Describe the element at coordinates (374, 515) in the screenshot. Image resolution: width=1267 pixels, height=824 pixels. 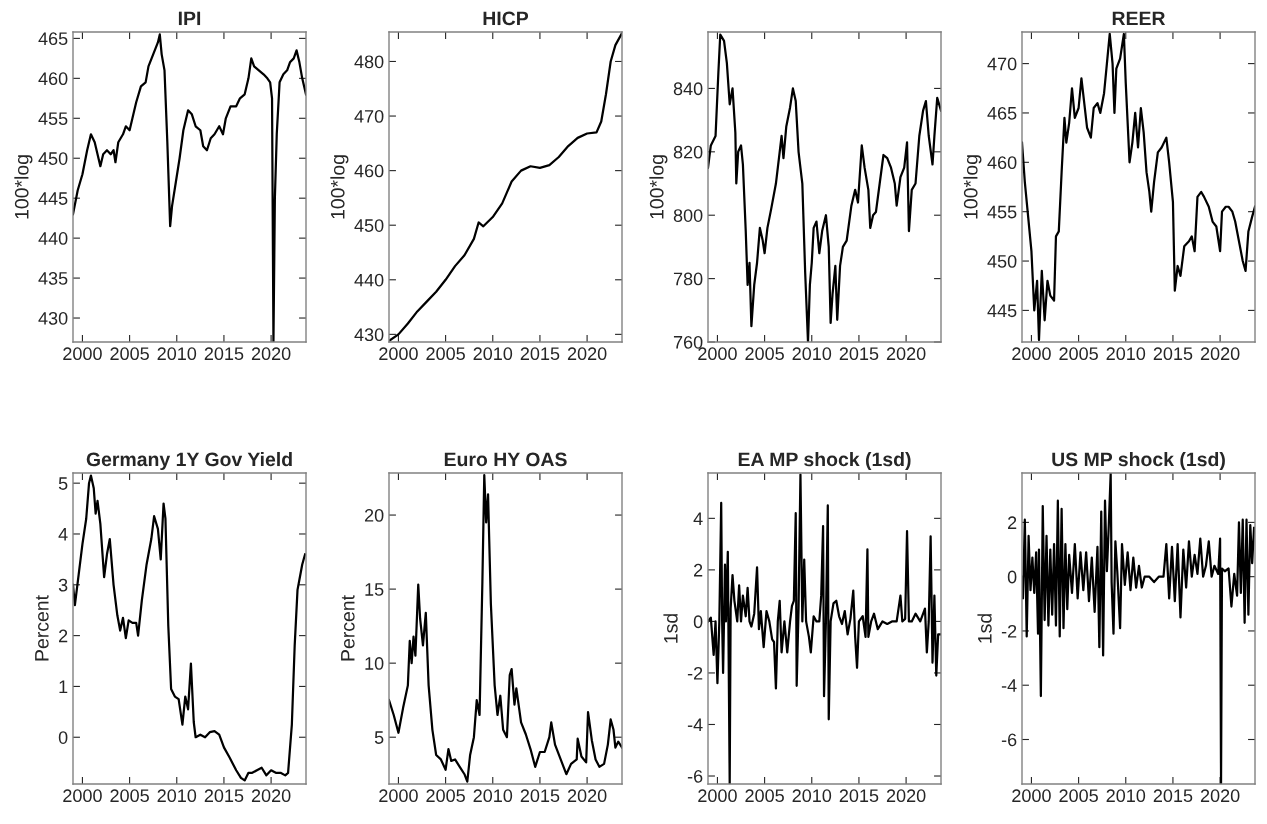
I see `y-tick-label: 20` at that location.